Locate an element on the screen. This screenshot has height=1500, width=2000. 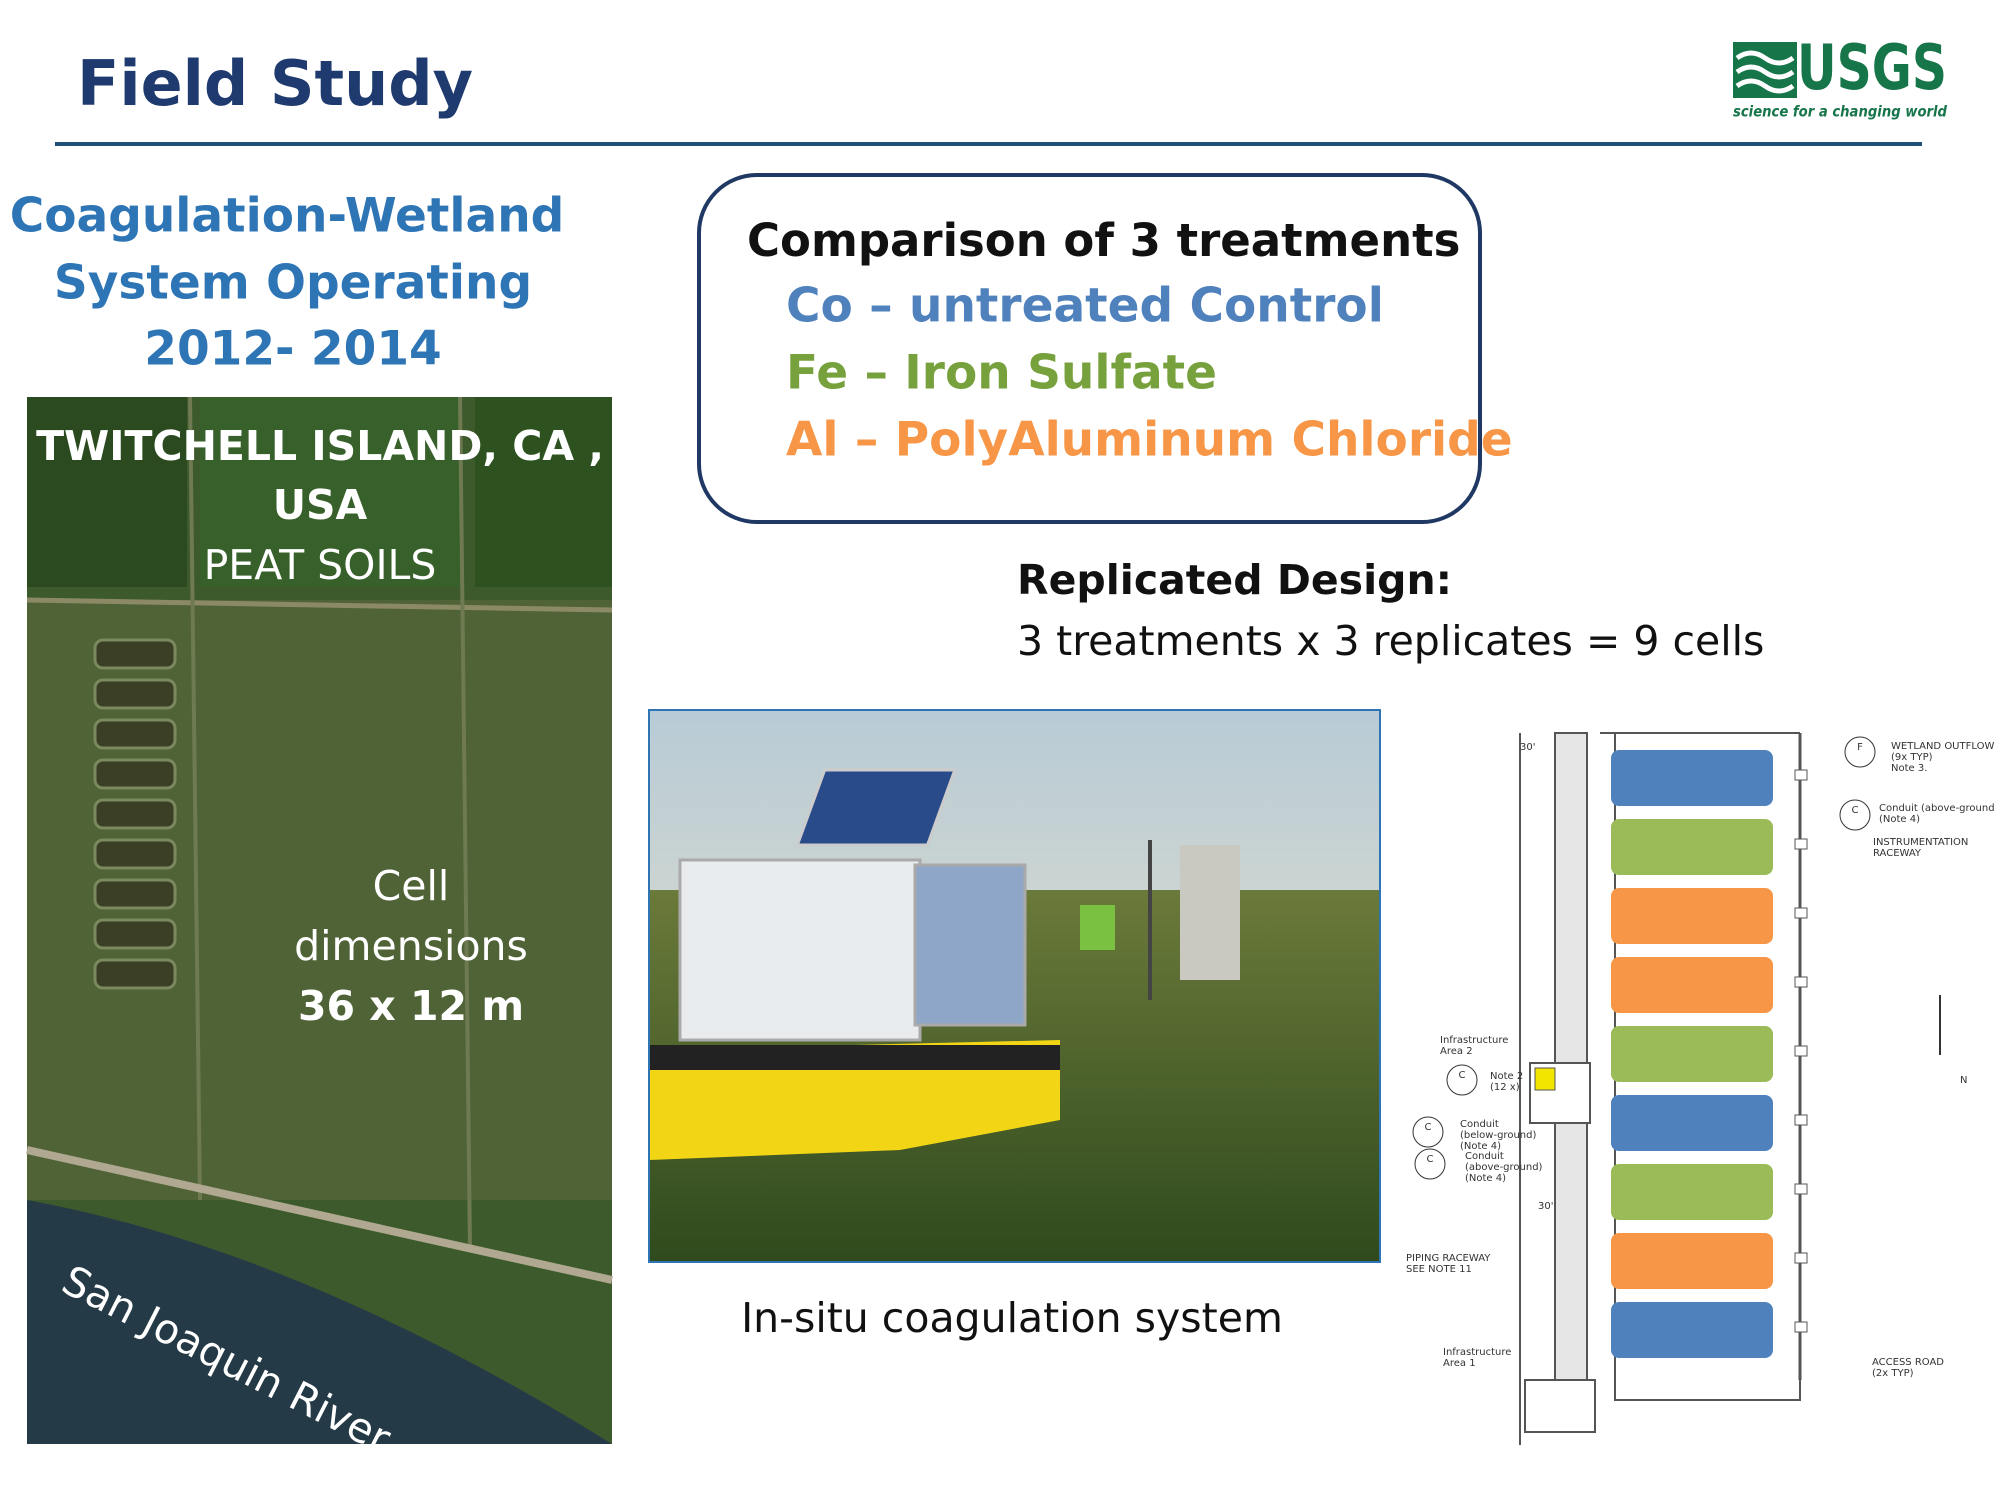
left-heading: System Operating is located at coordinates (293, 283).